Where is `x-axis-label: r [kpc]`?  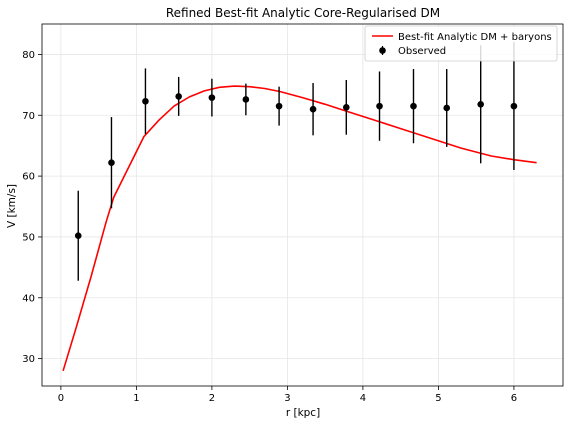 x-axis-label: r [kpc] is located at coordinates (303, 413).